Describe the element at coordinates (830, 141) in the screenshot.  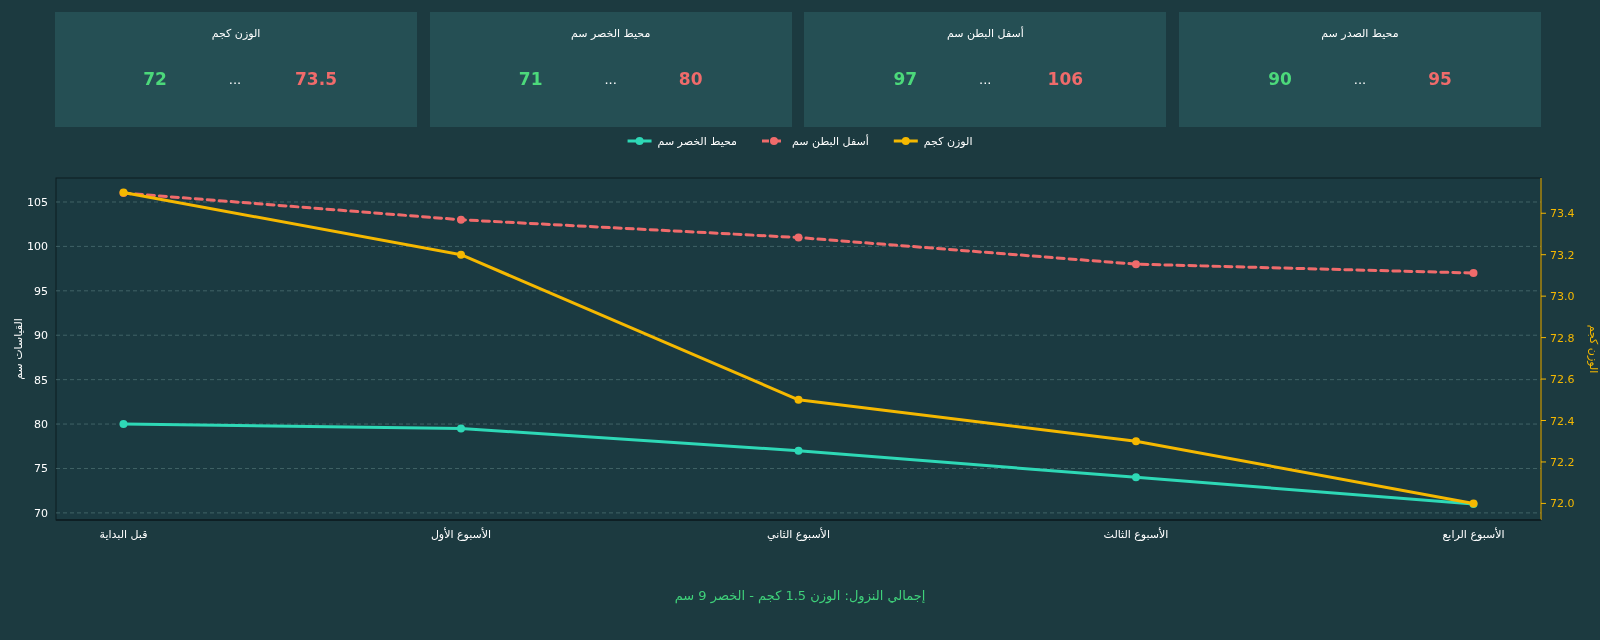
I see `legend-label: أسفل البطن سم` at that location.